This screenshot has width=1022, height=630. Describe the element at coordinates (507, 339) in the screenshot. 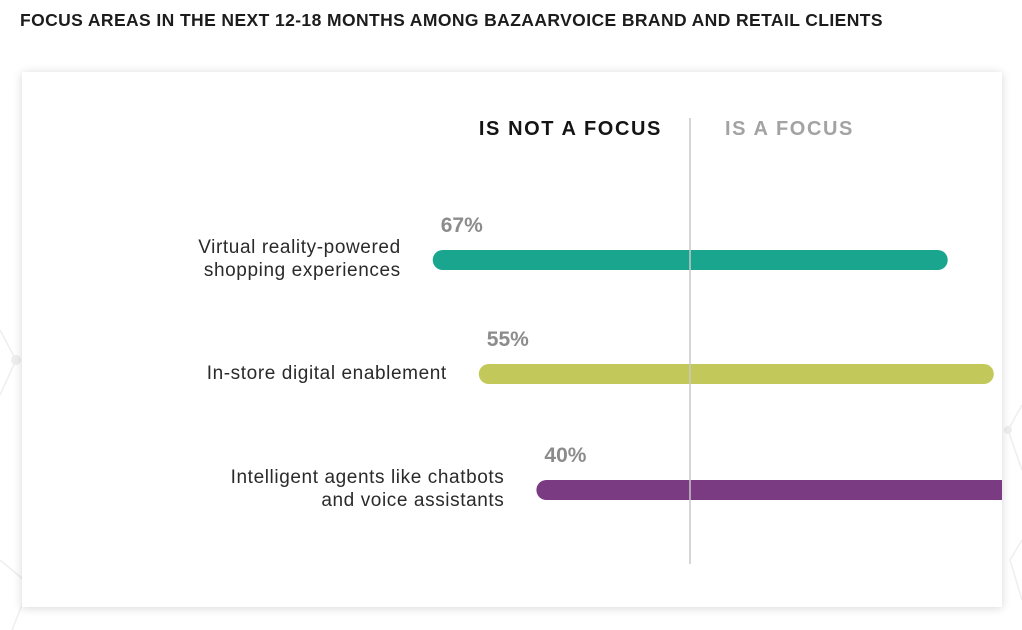

I see `value-label-2: 55%` at that location.